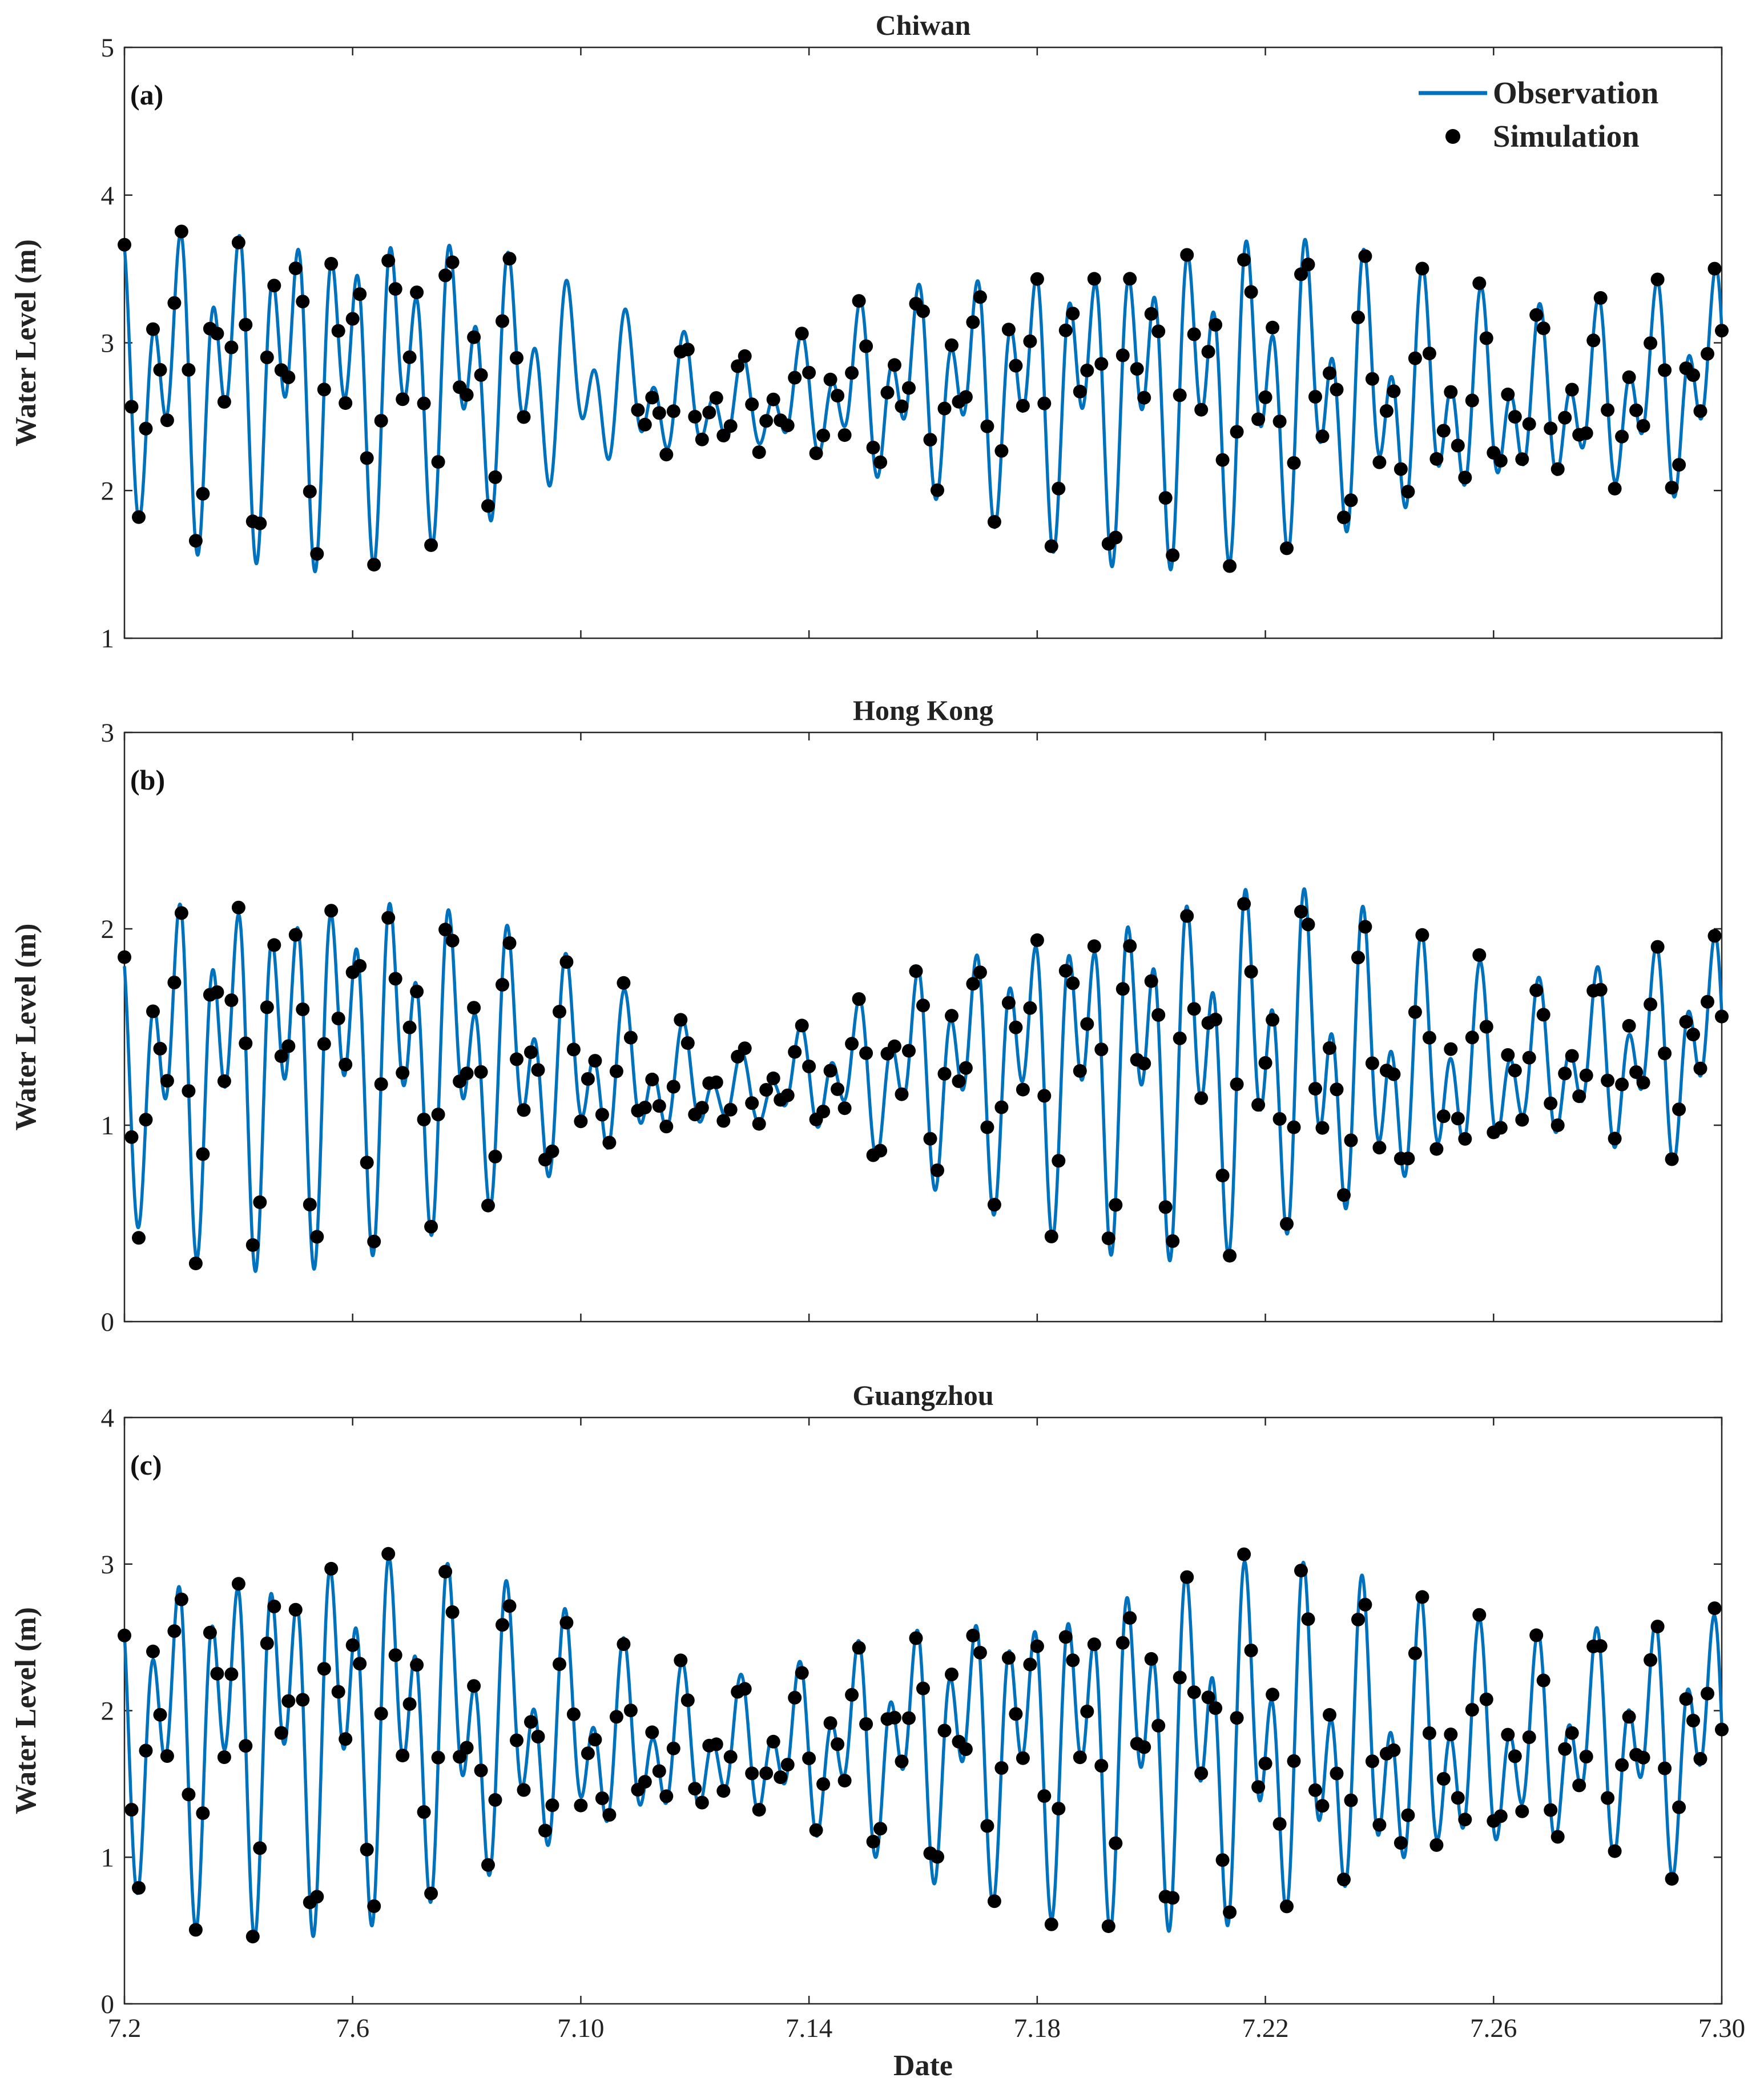 The height and width of the screenshot is (2098, 1764). Describe the element at coordinates (580, 2028) in the screenshot. I see `x-tick-label: 7.10` at that location.